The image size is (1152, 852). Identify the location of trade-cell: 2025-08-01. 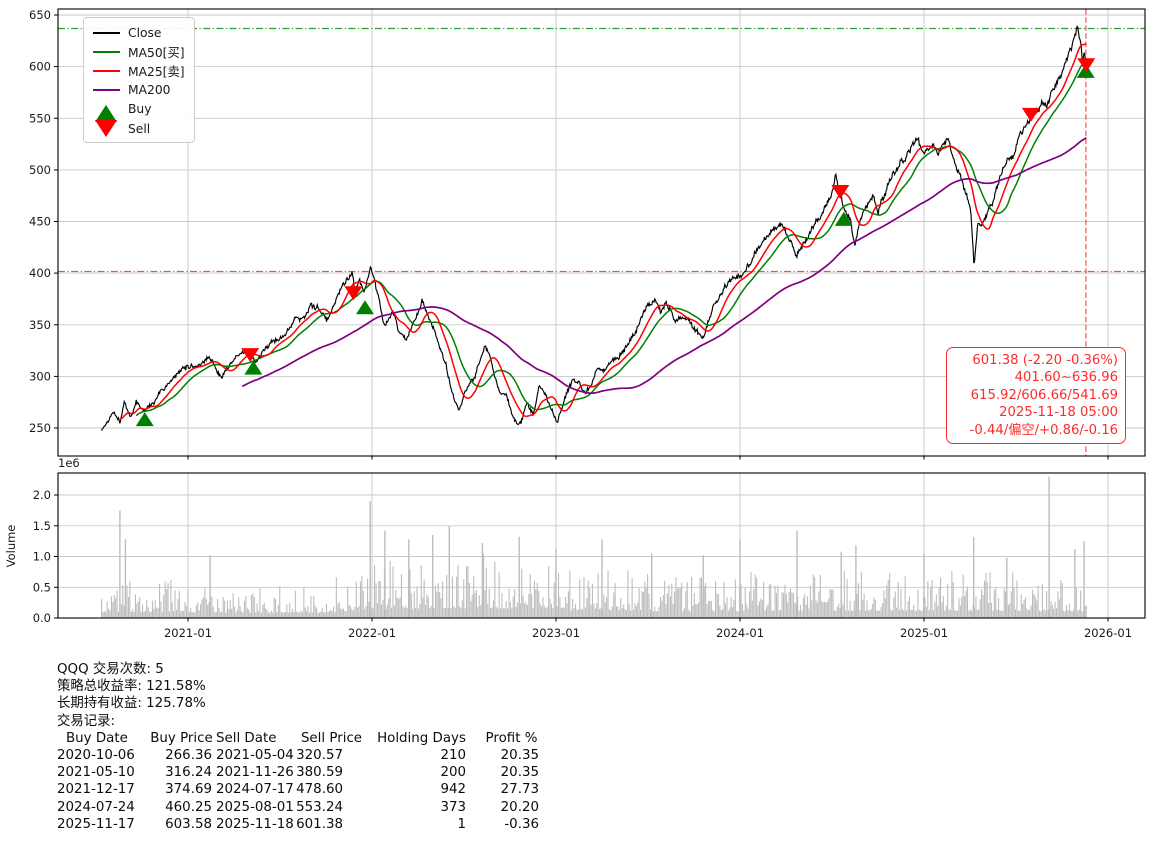
(255, 807).